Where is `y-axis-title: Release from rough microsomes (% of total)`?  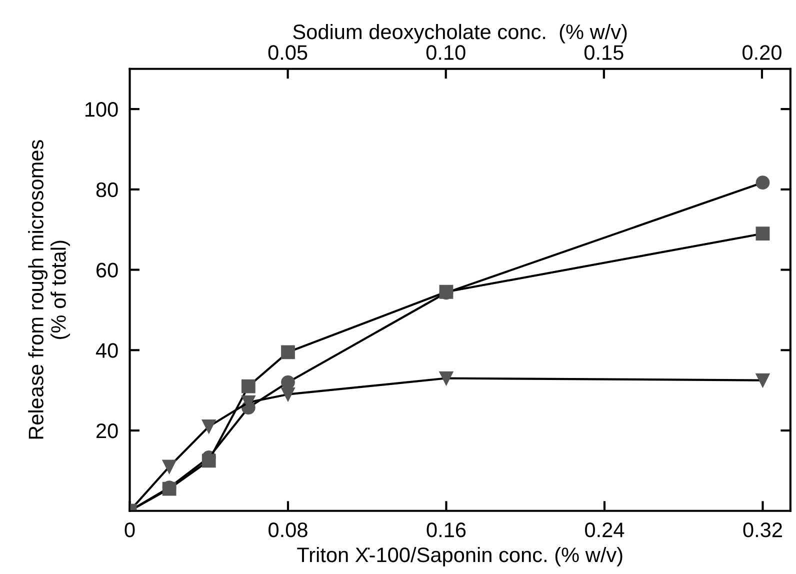 y-axis-title: Release from rough microsomes (% of total) is located at coordinates (49, 289).